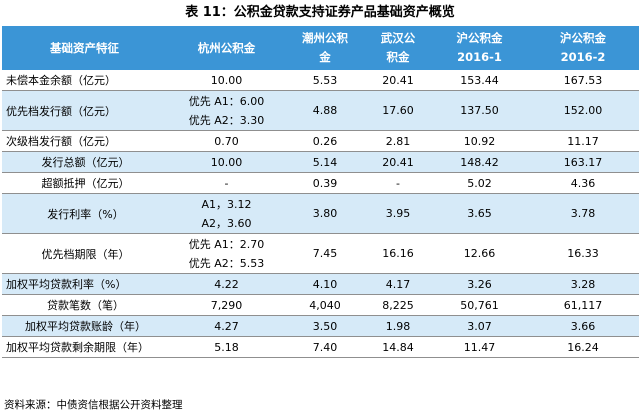 The image size is (640, 417). I want to click on cell-hangzhou: 4.27, so click(226, 326).